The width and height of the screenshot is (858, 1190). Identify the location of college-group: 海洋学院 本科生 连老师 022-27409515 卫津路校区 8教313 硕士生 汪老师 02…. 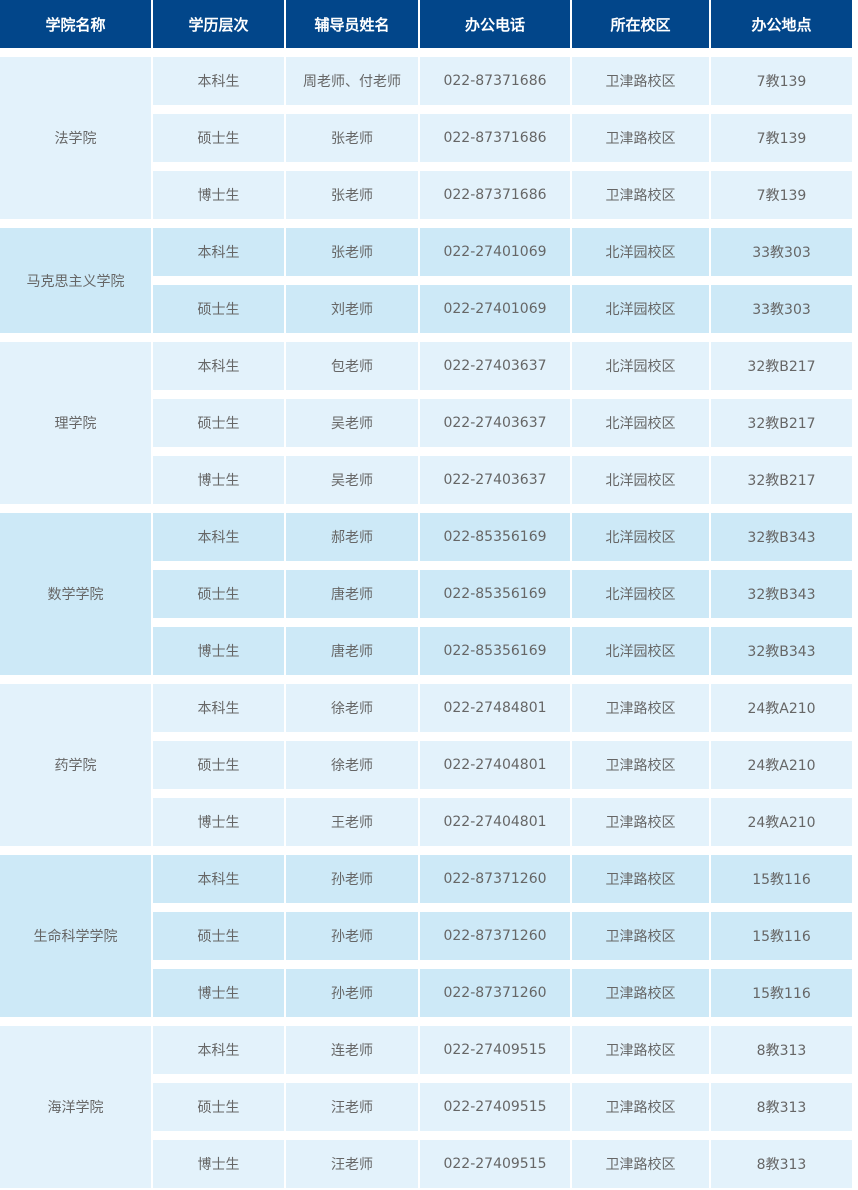
(426, 1107).